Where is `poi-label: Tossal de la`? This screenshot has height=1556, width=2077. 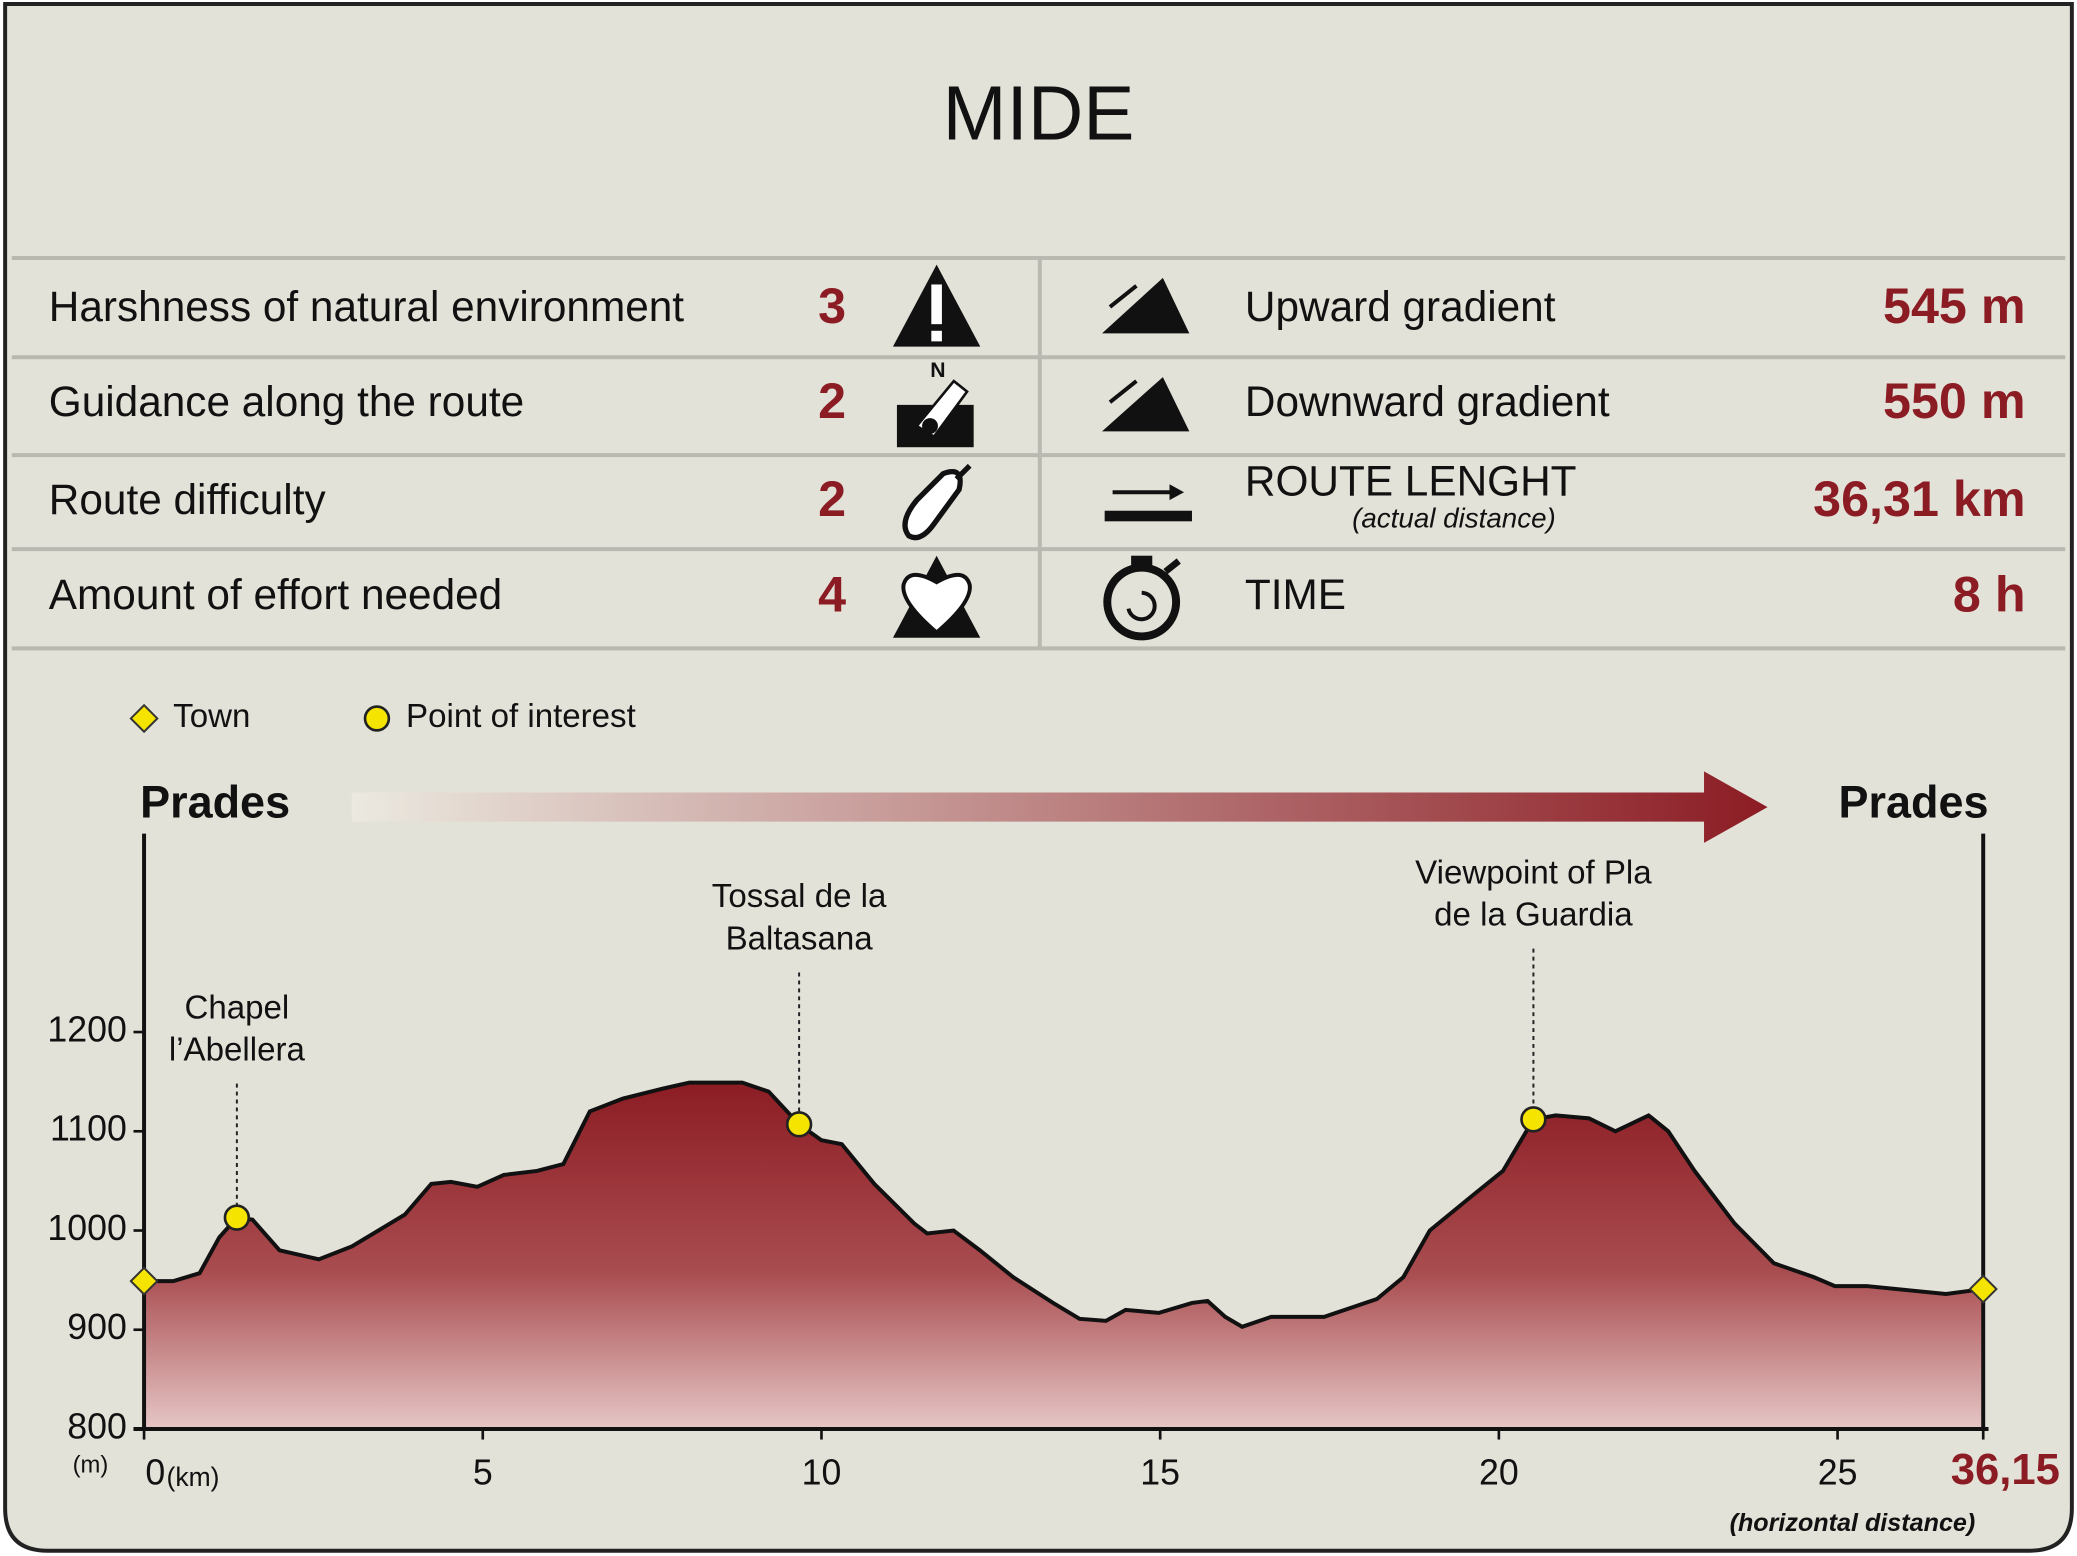
poi-label: Tossal de la is located at coordinates (799, 896).